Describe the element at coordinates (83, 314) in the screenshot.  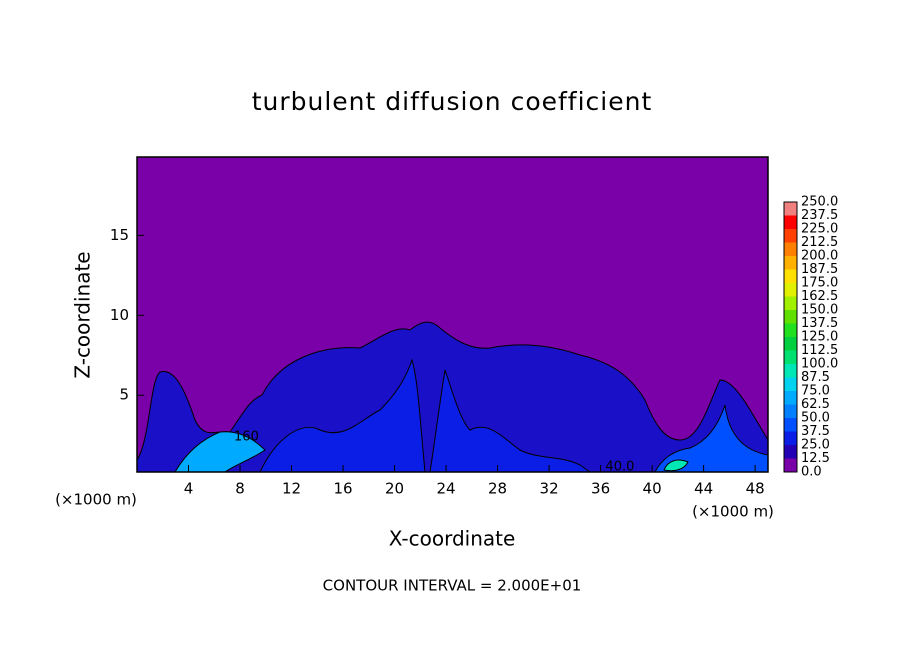
I see `y-axis-label: Z-coordinate` at that location.